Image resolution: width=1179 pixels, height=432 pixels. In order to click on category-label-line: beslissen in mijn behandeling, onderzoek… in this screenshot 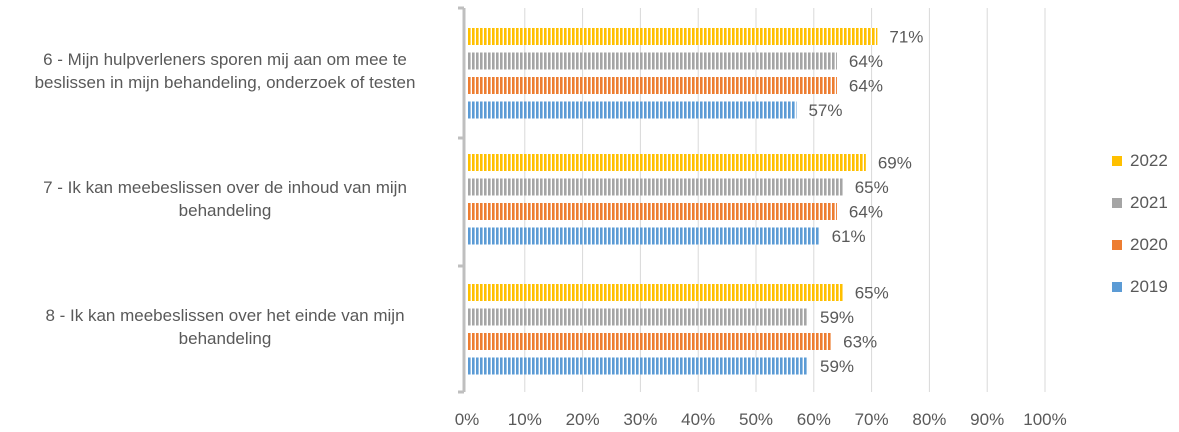, I will do `click(225, 82)`.